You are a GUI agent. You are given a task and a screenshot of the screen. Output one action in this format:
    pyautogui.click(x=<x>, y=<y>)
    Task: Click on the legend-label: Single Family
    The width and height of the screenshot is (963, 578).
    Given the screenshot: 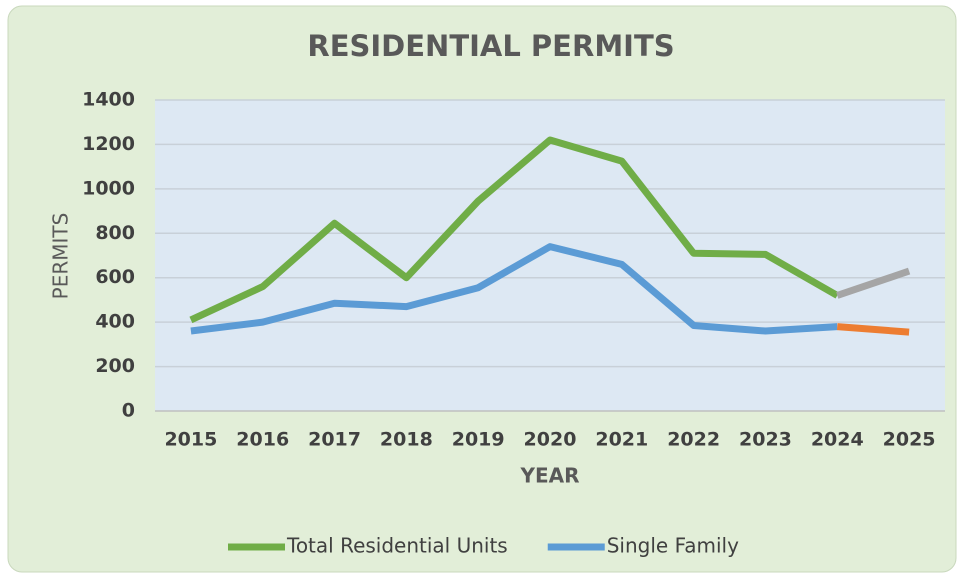 What is the action you would take?
    pyautogui.click(x=673, y=546)
    